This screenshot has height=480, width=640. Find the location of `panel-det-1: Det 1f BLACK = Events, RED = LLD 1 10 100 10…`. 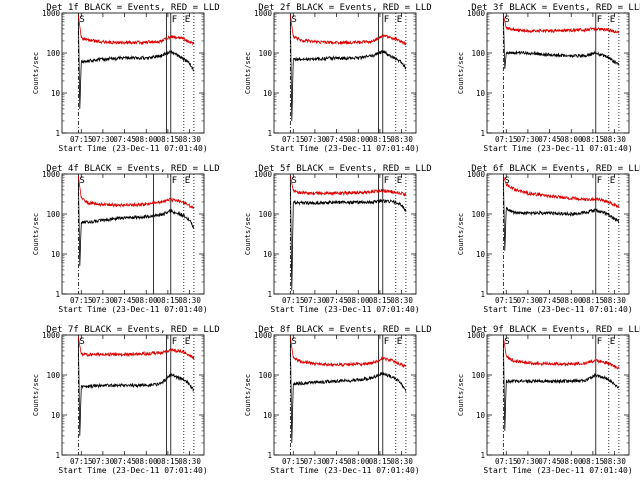

panel-det-1: Det 1f BLACK = Events, RED = LLD 1 10 100 10… is located at coordinates (126, 78).